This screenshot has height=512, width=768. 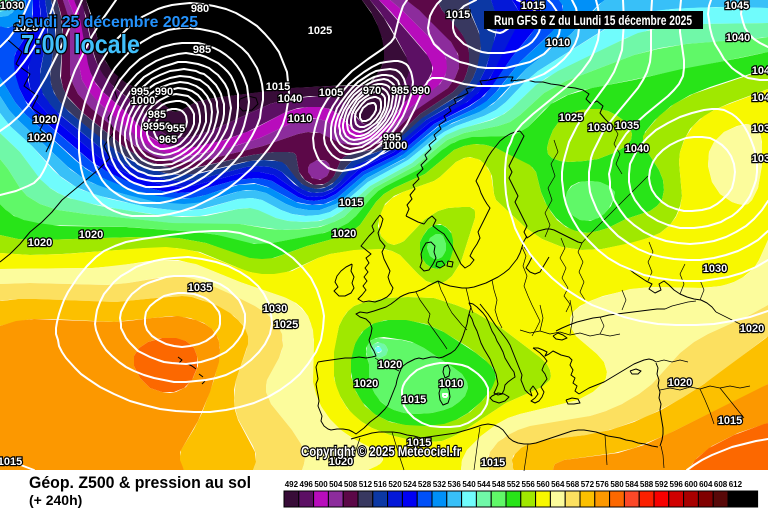 I want to click on svg-text: 536, so click(x=455, y=484).